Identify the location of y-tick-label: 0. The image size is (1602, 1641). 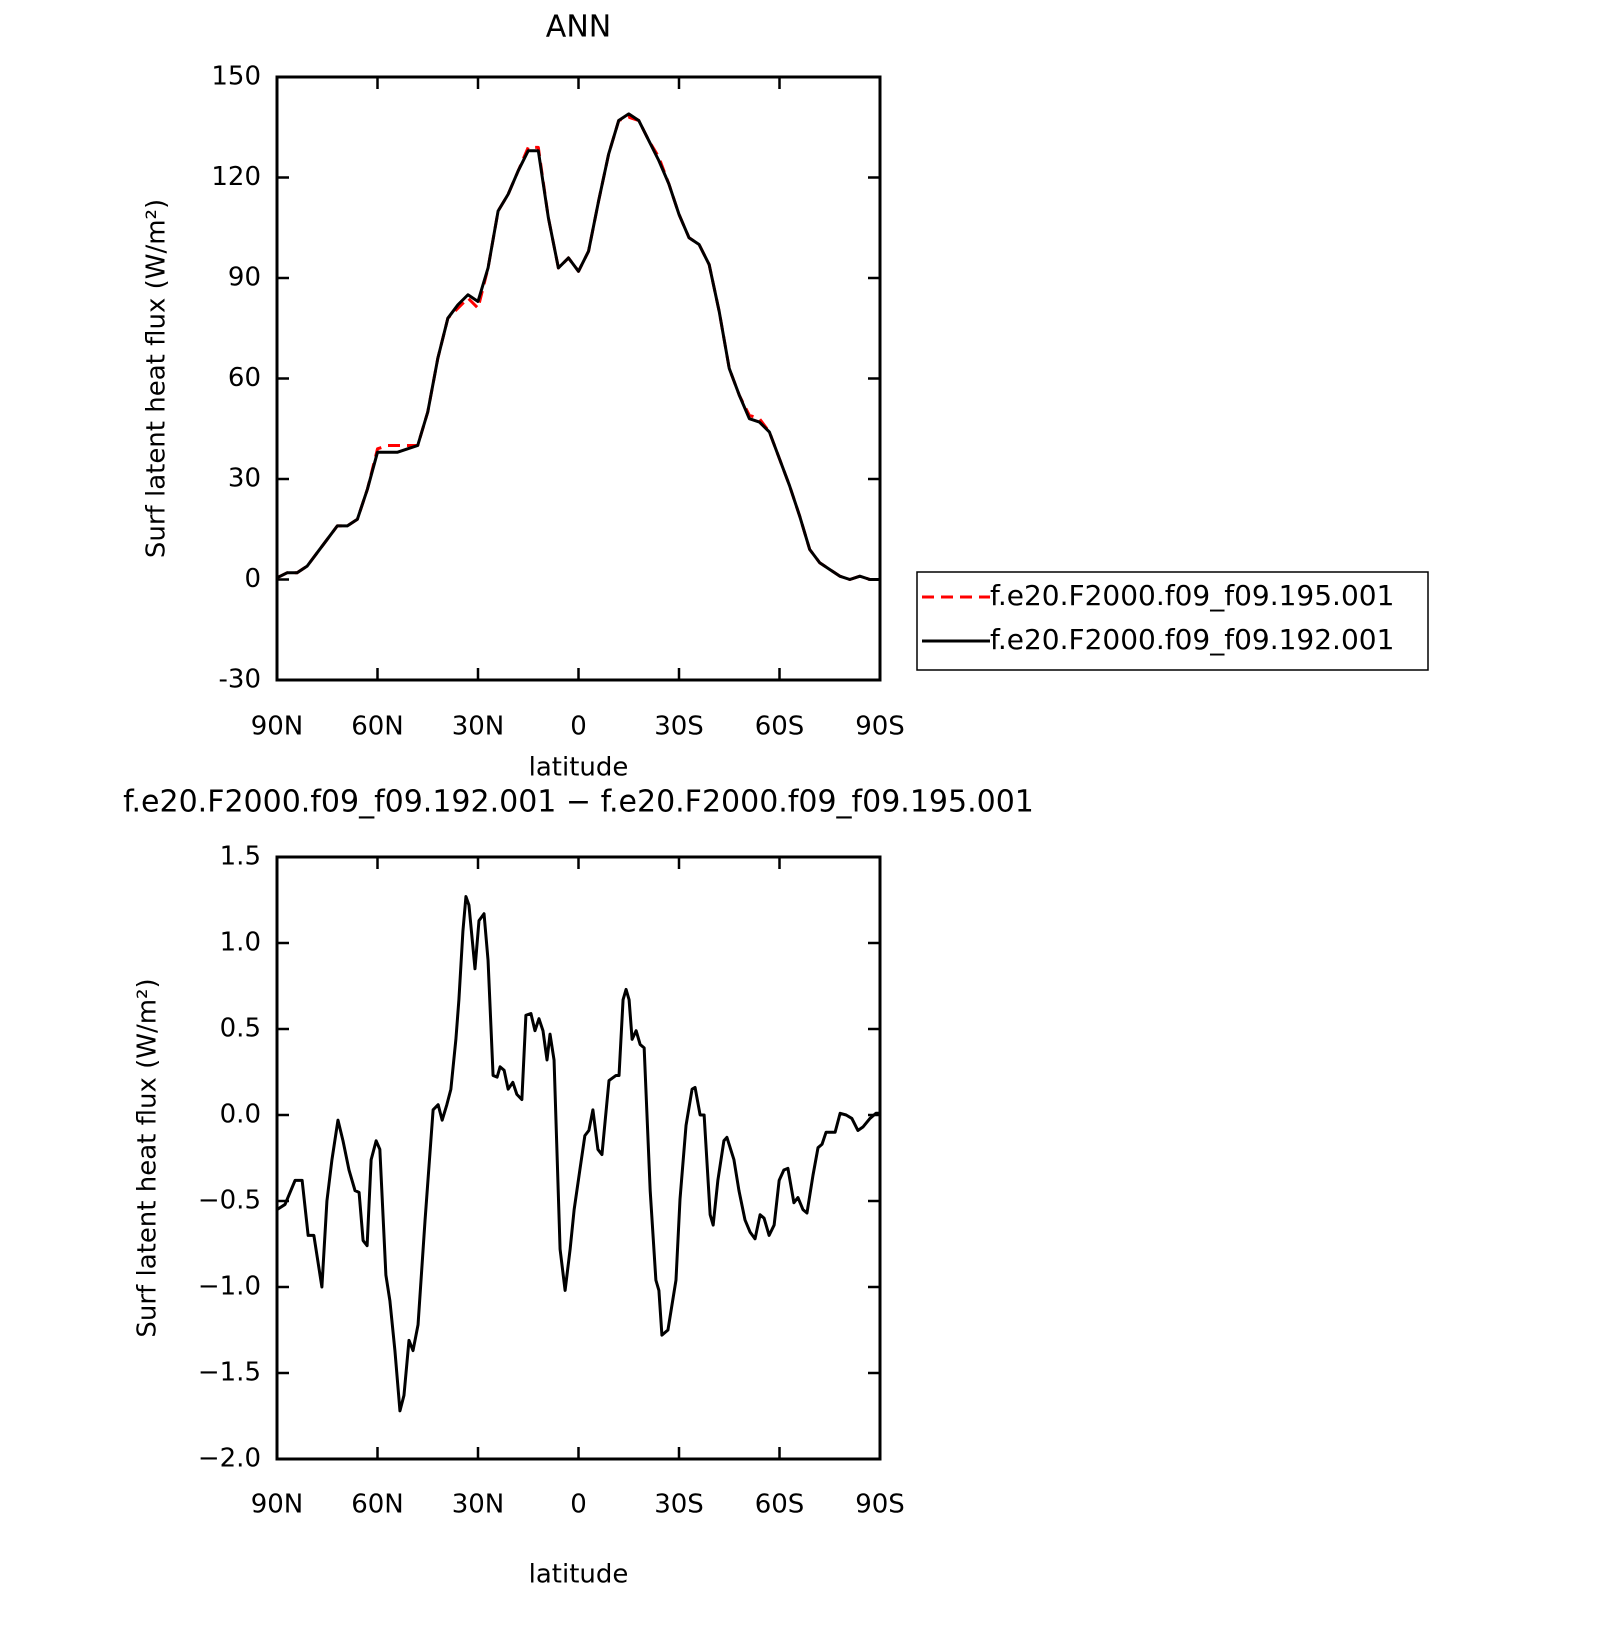
(252, 579).